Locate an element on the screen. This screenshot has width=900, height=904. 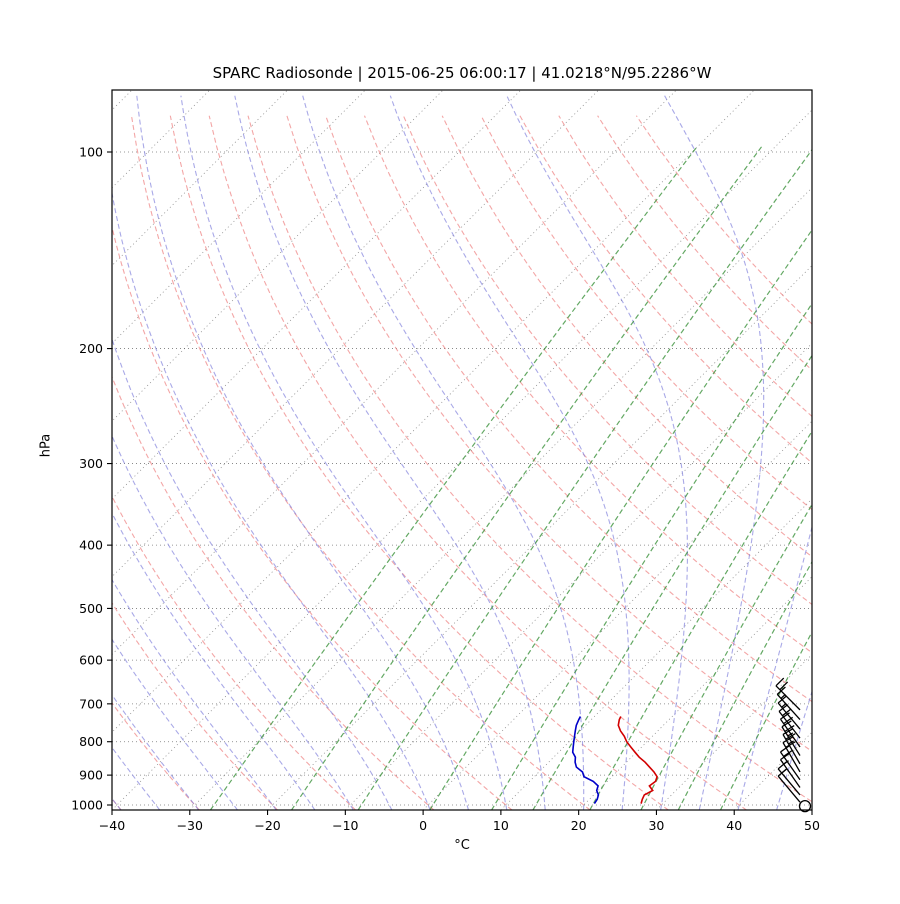
y-tick-label: 500 is located at coordinates (91, 608).